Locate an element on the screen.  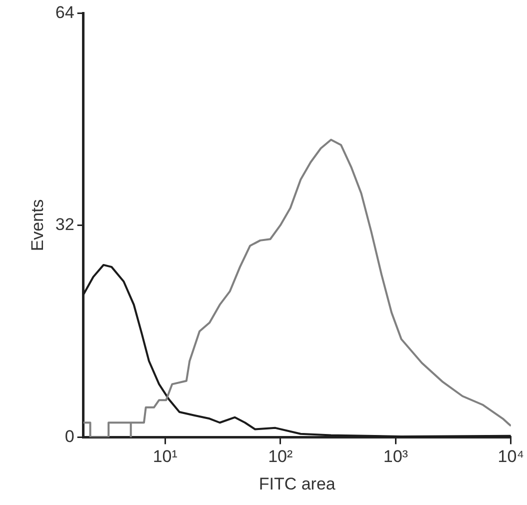
x-tick-label: 10⁴ is located at coordinates (511, 456).